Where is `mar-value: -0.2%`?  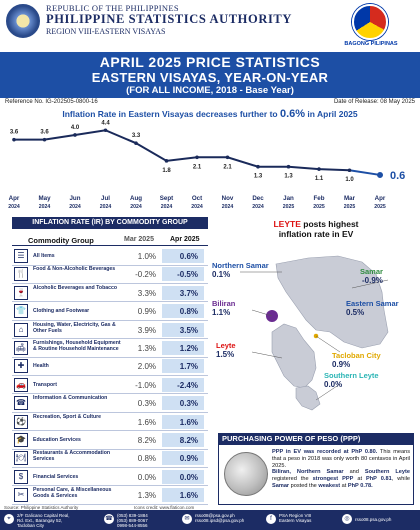 mar-value: -0.2% is located at coordinates (145, 275).